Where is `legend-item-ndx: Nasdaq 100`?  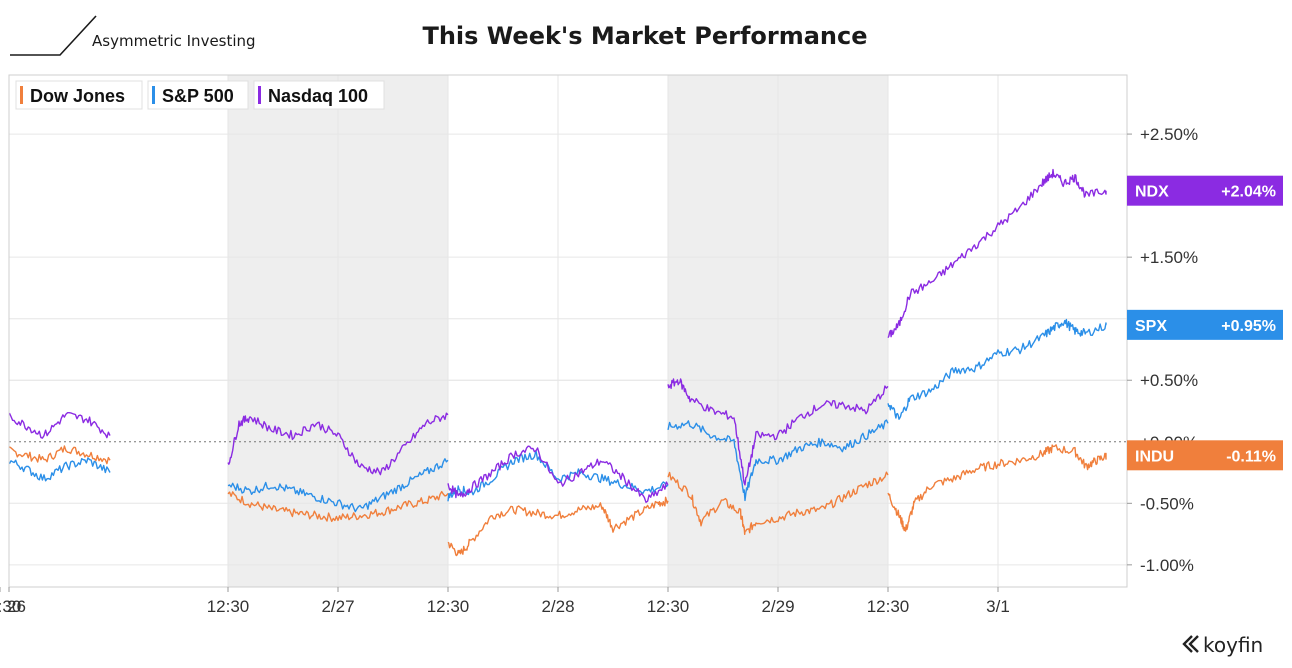 legend-item-ndx: Nasdaq 100 is located at coordinates (319, 95).